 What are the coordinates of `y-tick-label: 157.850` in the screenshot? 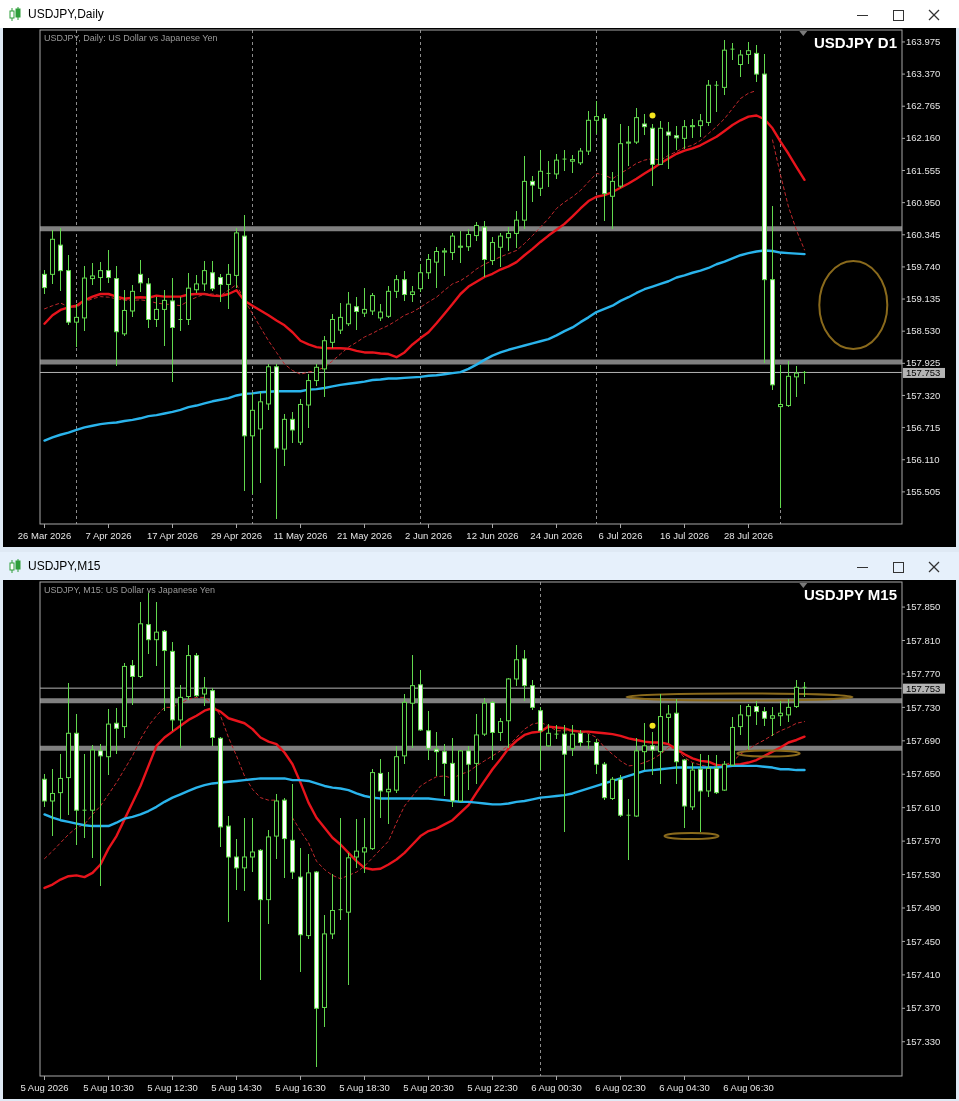 It's located at (923, 607).